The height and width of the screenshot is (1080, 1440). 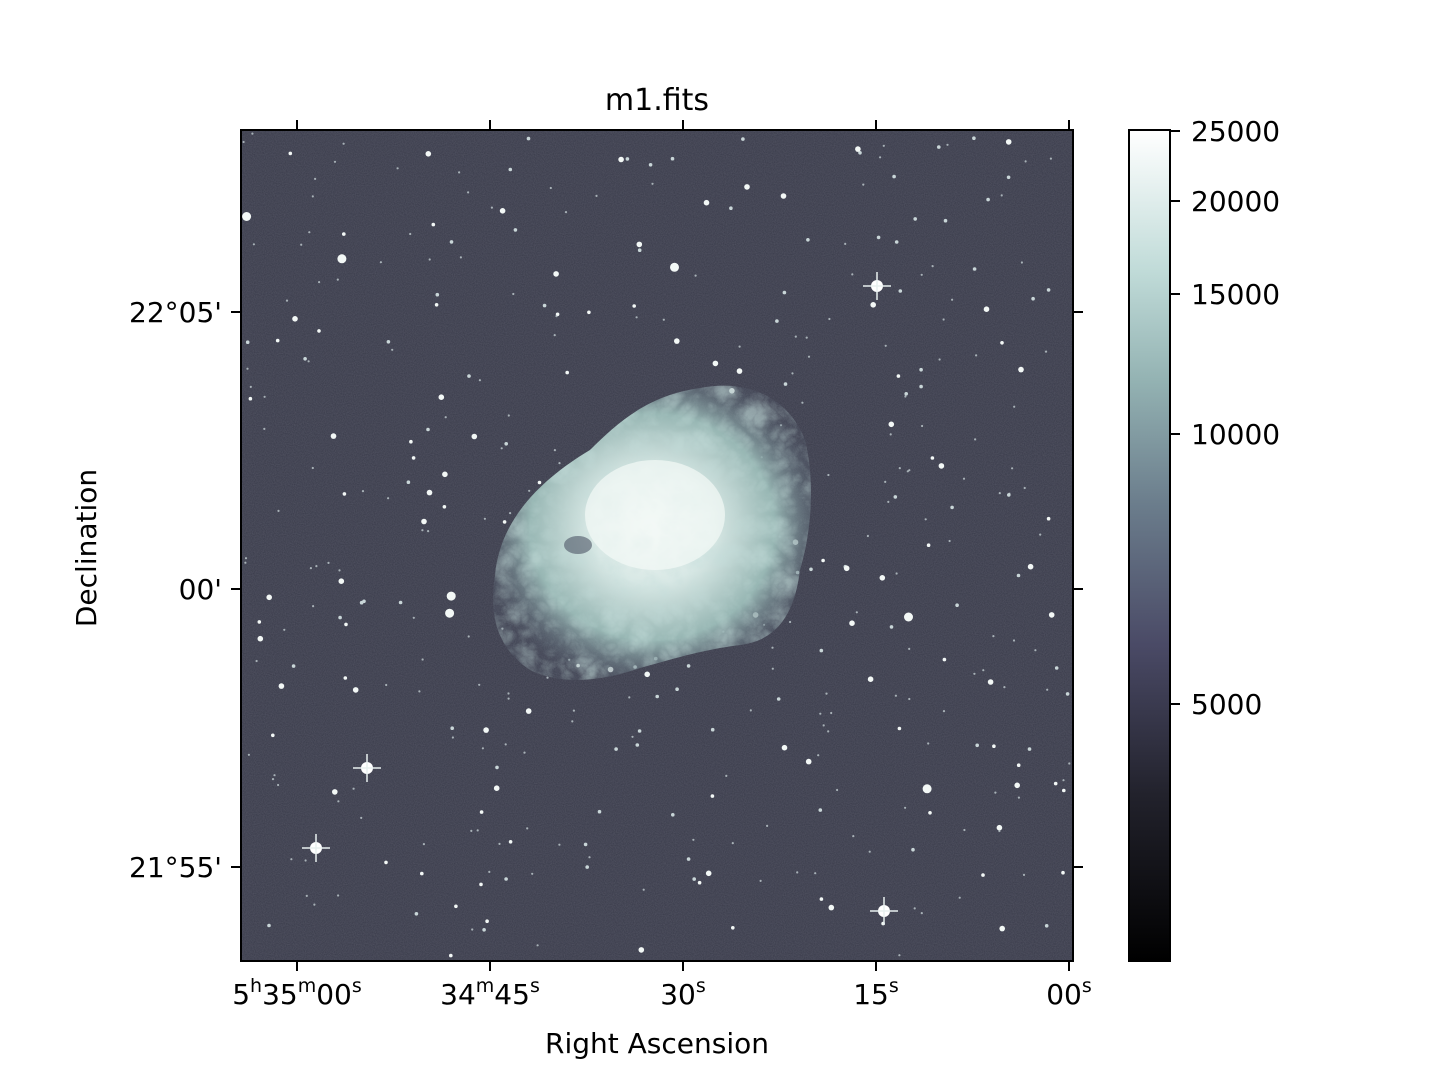 I want to click on x-tick-label: 30s, so click(x=683, y=993).